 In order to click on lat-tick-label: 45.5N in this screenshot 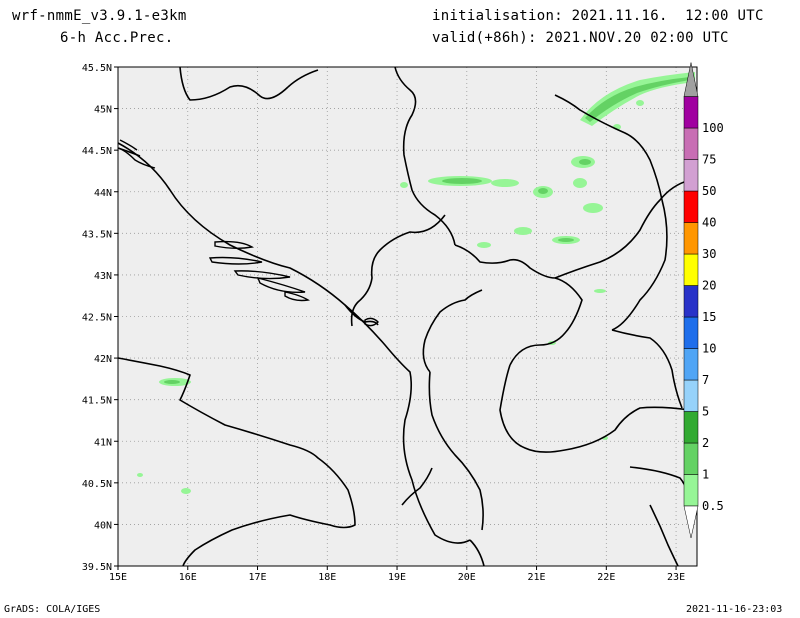, I will do `click(97, 68)`.